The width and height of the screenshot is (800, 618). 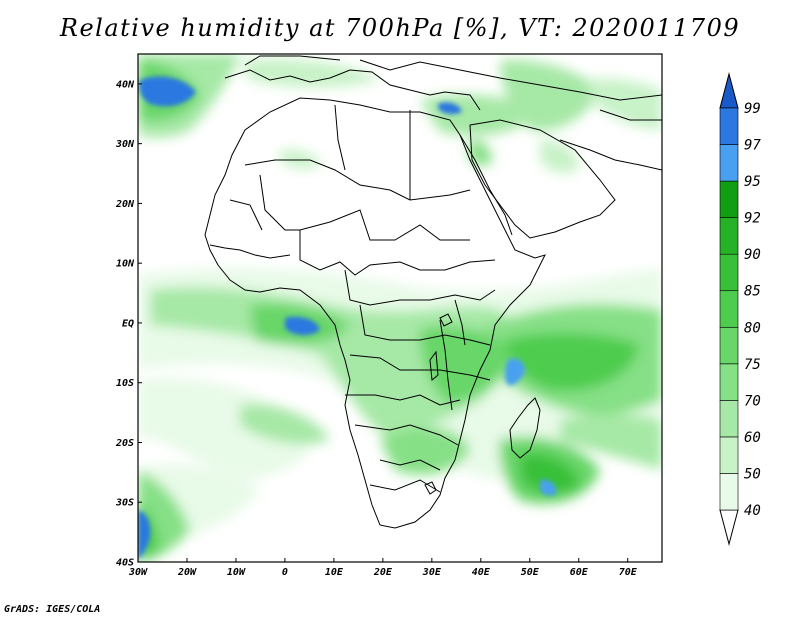 I want to click on latitude-axis: 40N 30N 20N 10N EQ 10S 20S 30S 40S, so click(x=128, y=324).